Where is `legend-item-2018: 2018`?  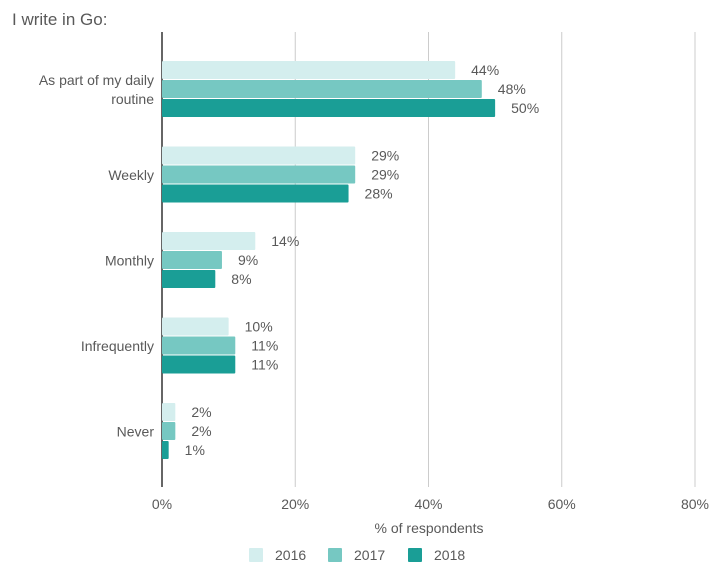 legend-item-2018: 2018 is located at coordinates (436, 555).